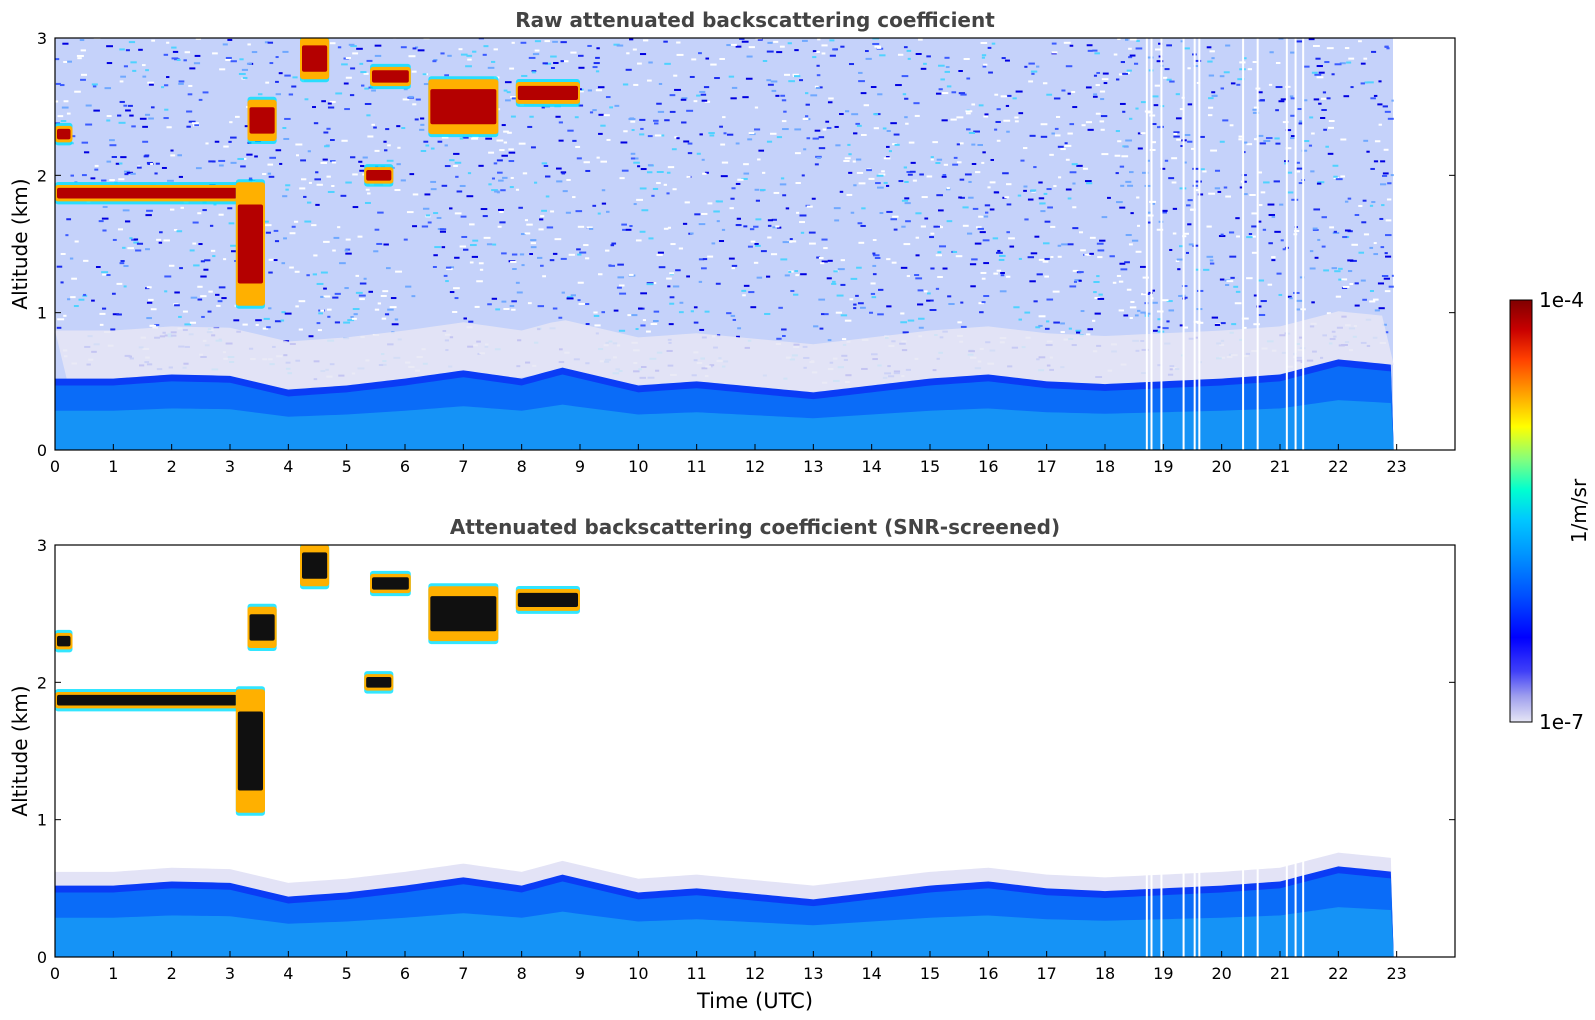 Image resolution: width=1595 pixels, height=1020 pixels. I want to click on data-gap, so click(1194, 244).